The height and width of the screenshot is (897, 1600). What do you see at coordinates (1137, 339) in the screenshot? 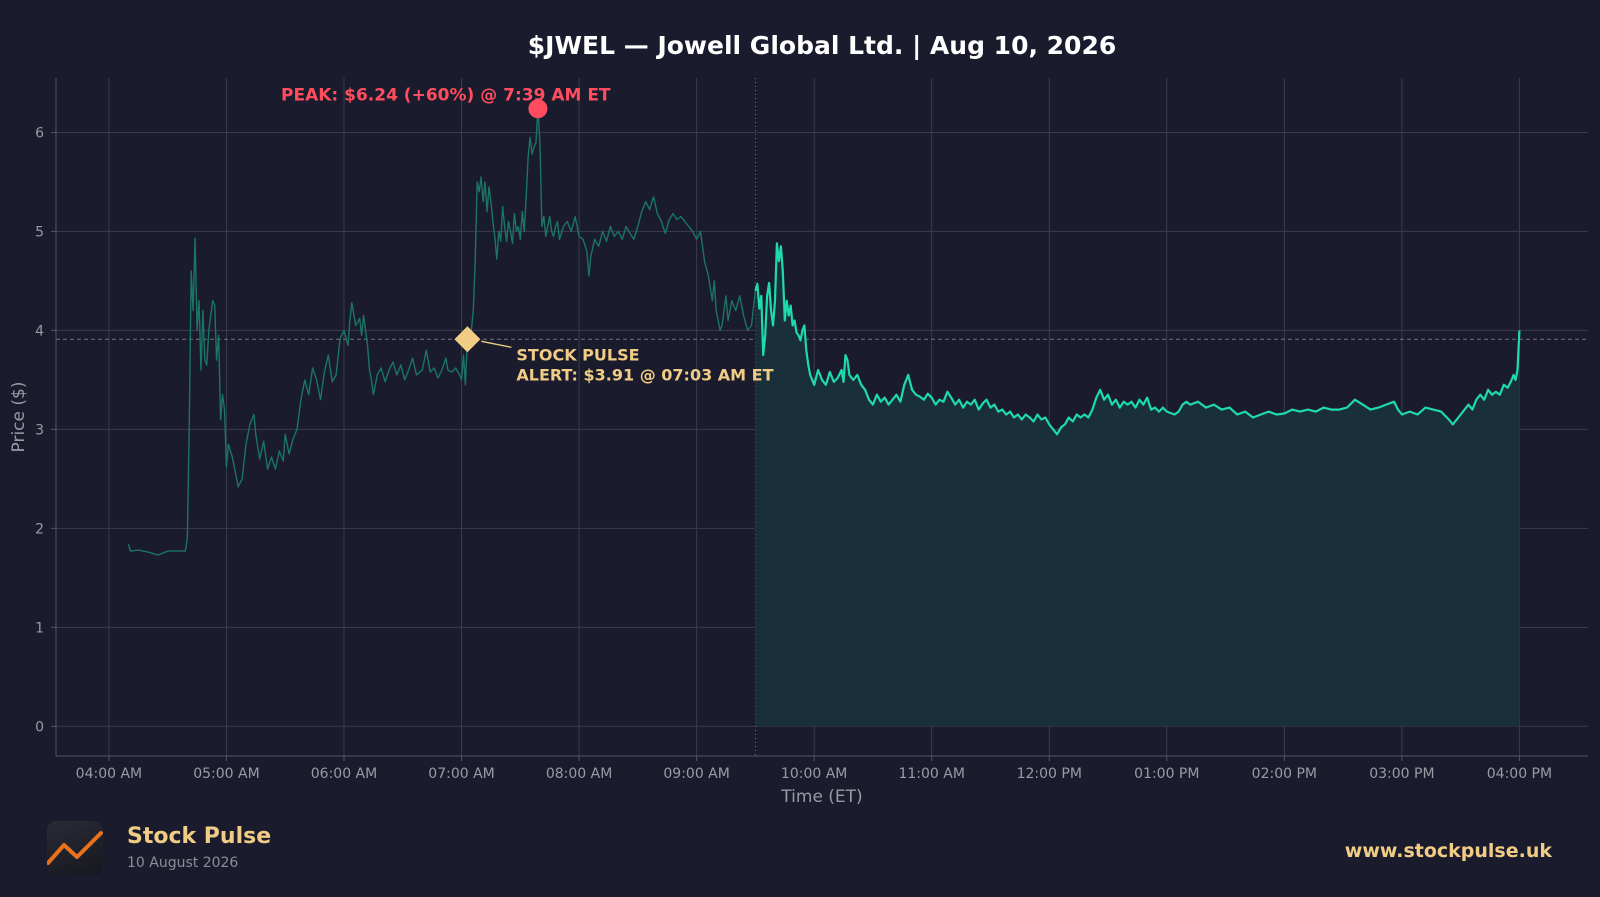
I see `session-price-line` at bounding box center [1137, 339].